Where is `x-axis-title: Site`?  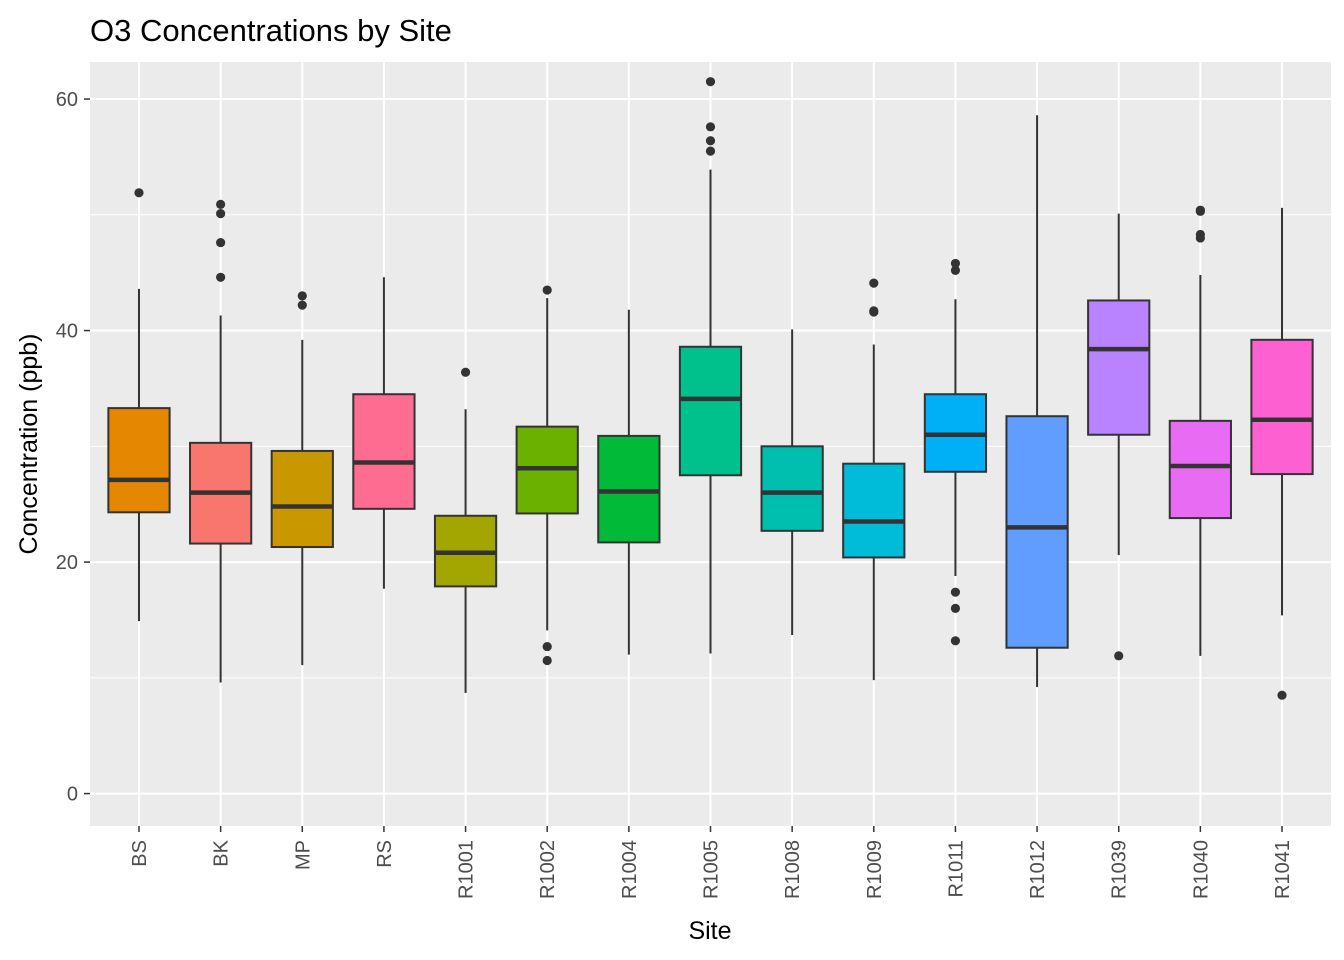 x-axis-title: Site is located at coordinates (709, 931).